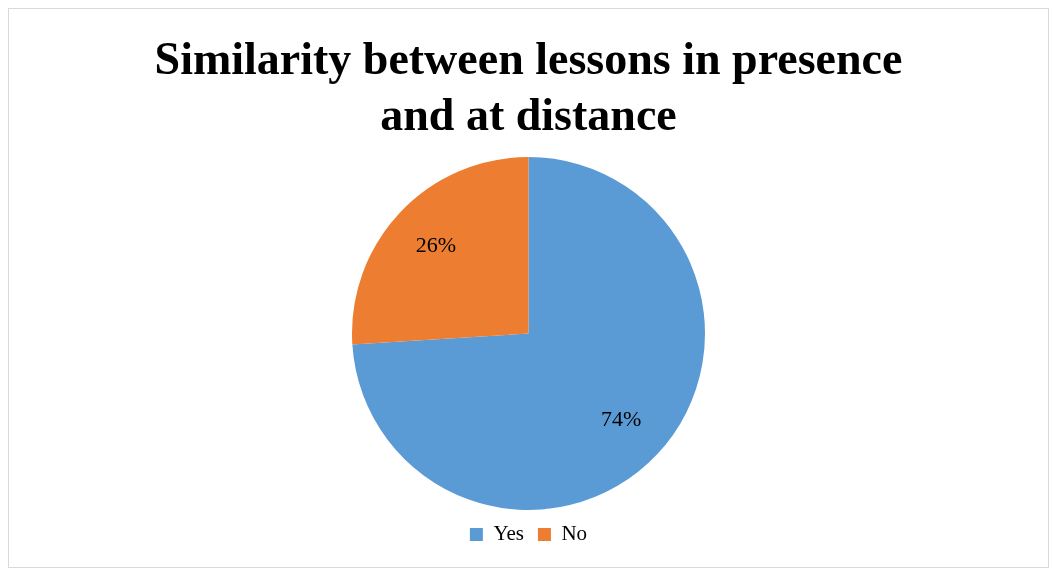 The image size is (1059, 578). What do you see at coordinates (528, 87) in the screenshot?
I see `chart-title: Similarity between lessons in presence and at distance` at bounding box center [528, 87].